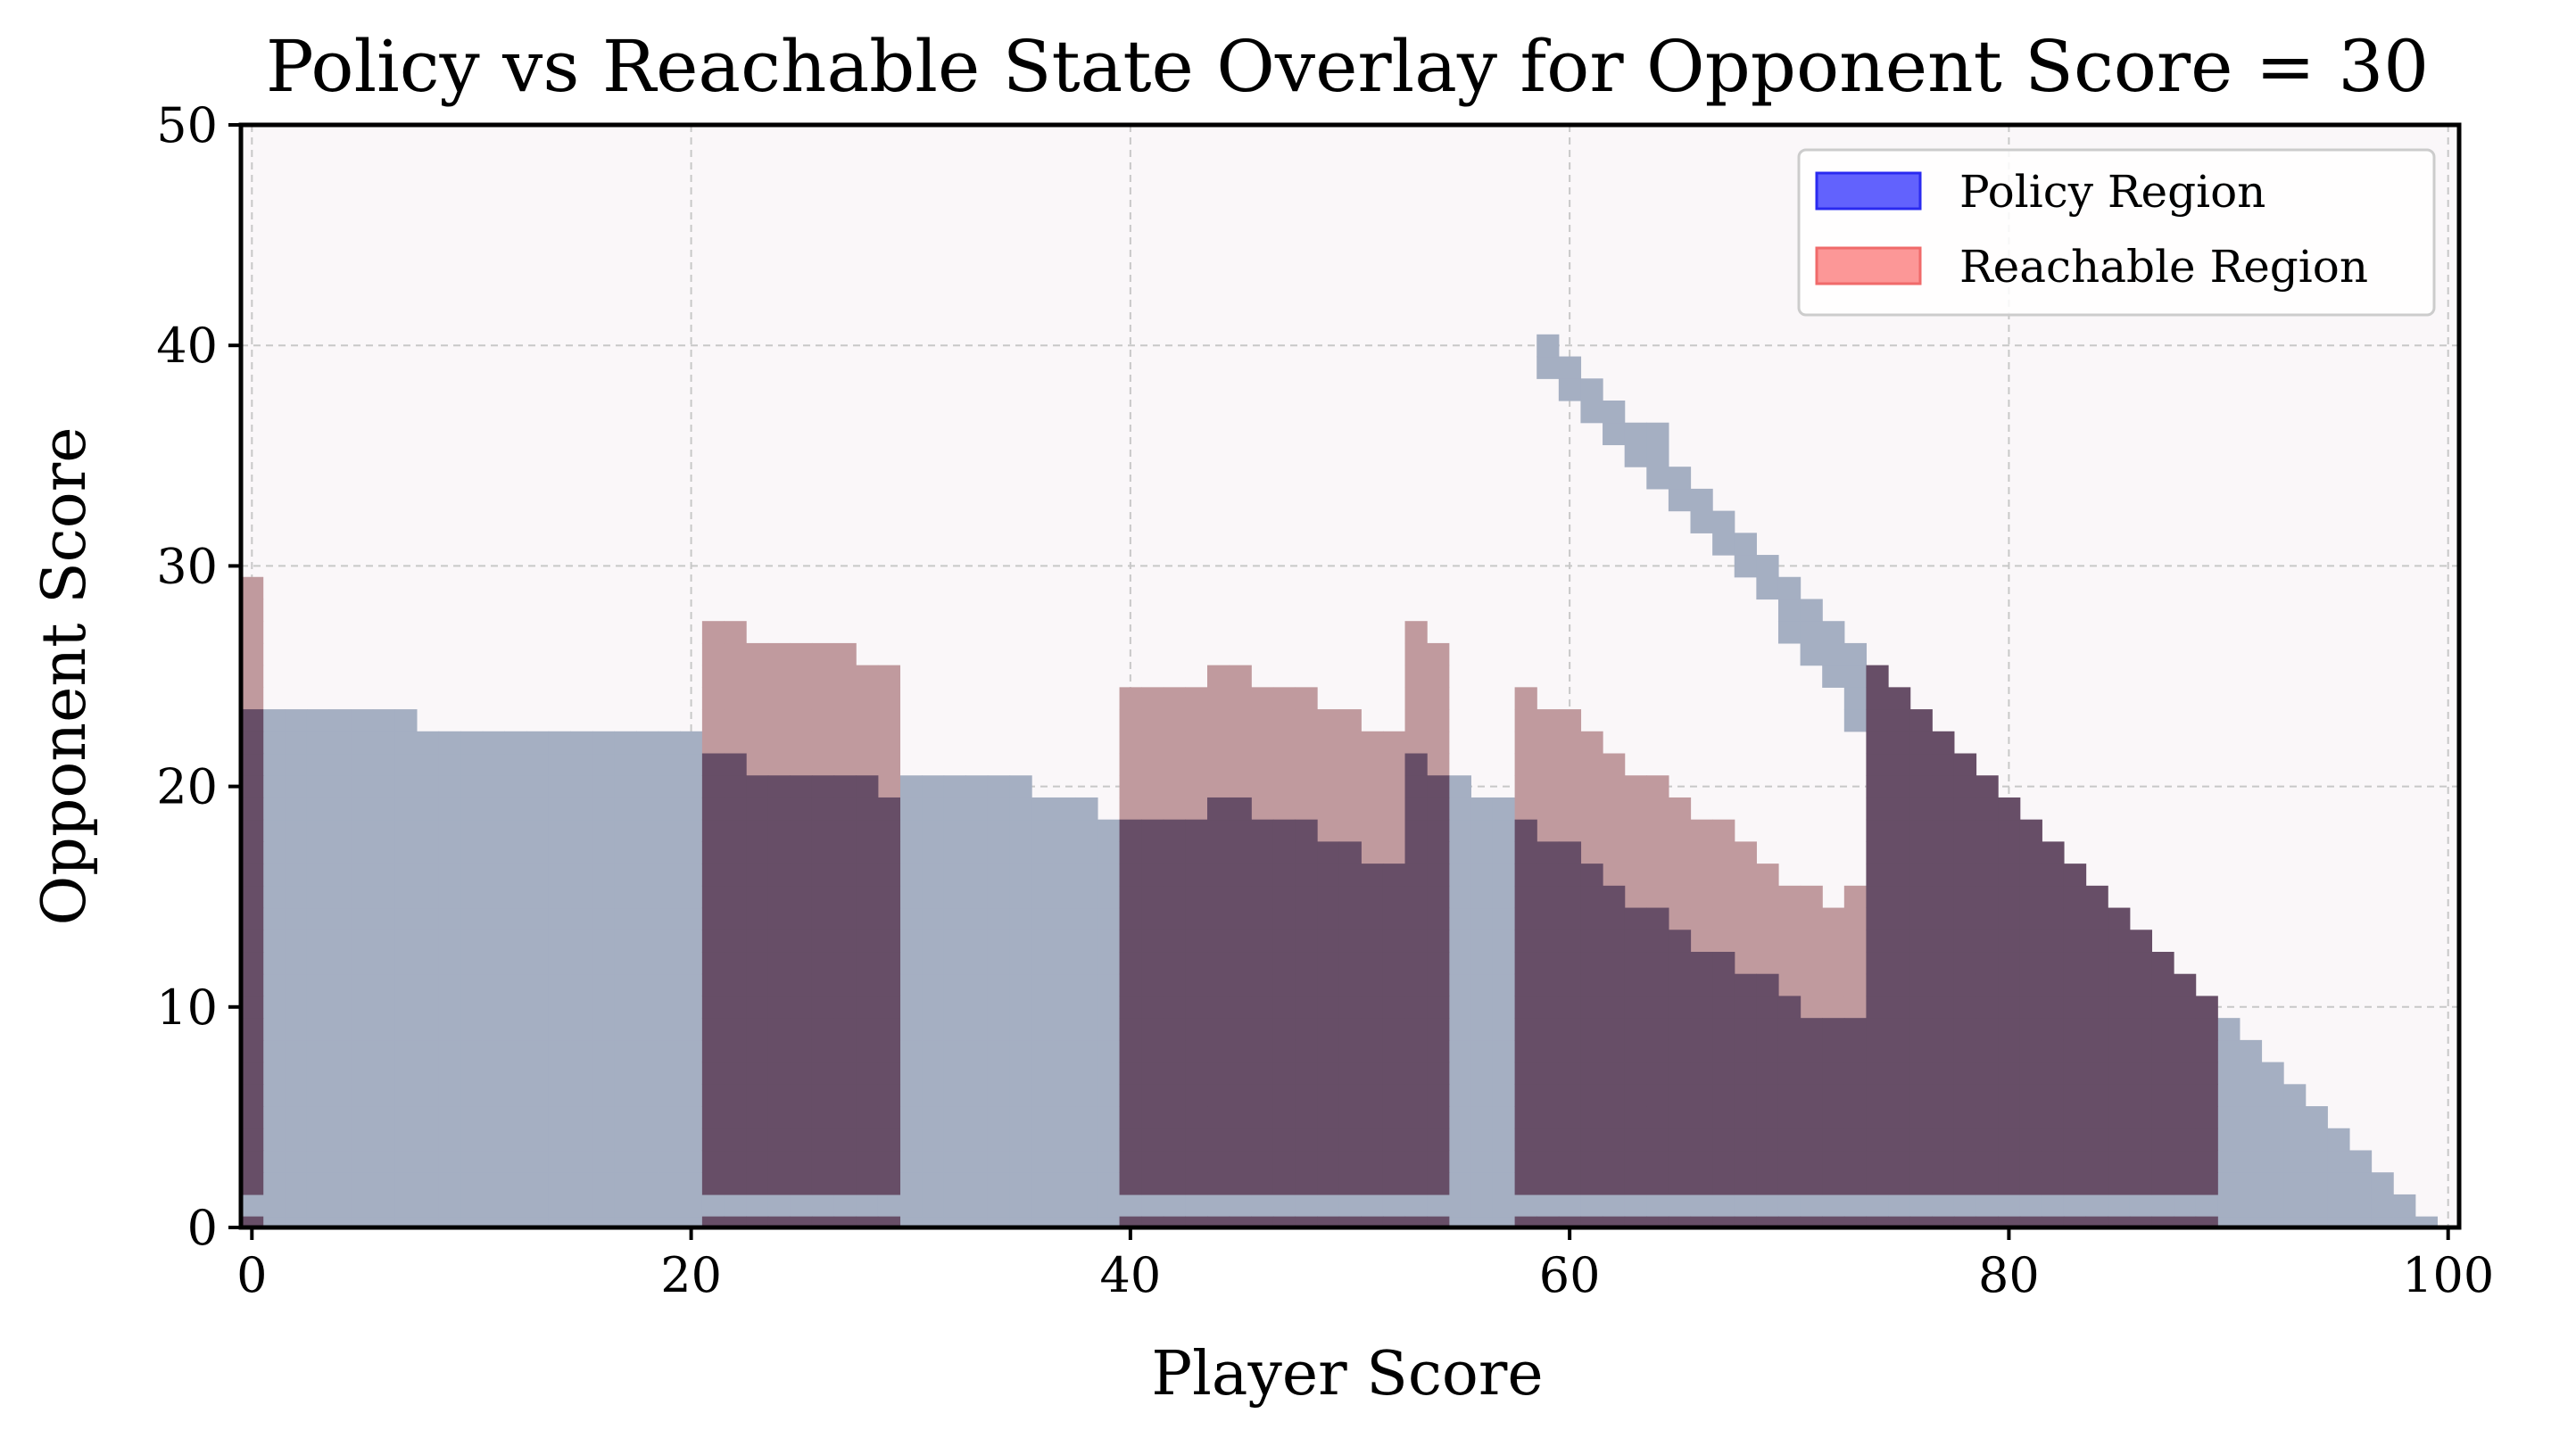 This screenshot has width=2576, height=1438. What do you see at coordinates (2009, 1275) in the screenshot?
I see `x-tick-label: 80` at bounding box center [2009, 1275].